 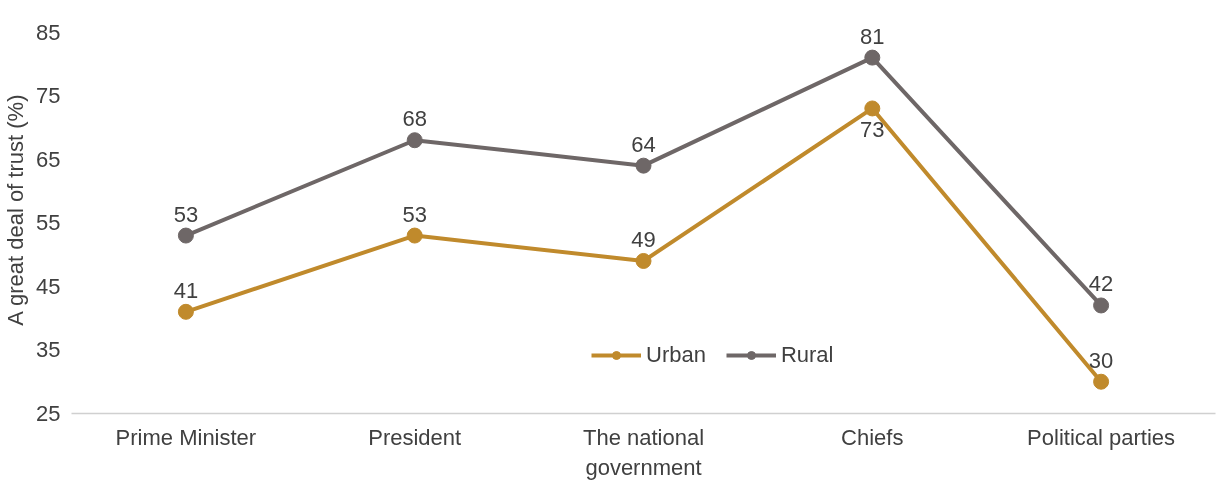 I want to click on x-tick-label: The national government, so click(x=643, y=452).